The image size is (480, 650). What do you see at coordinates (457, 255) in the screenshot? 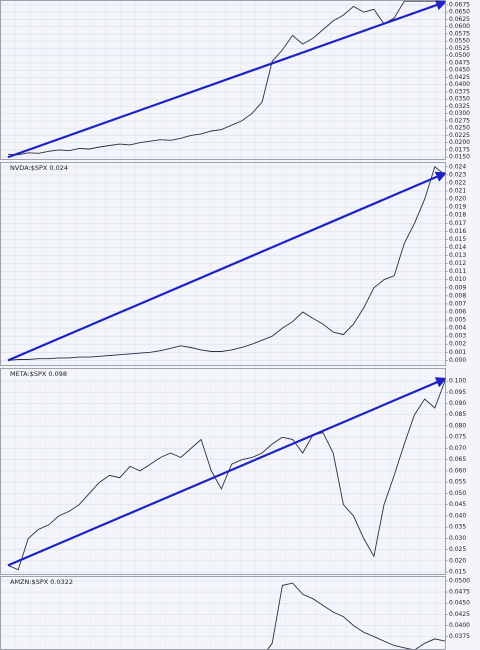
I see `y-tick-label: 0.013` at bounding box center [457, 255].